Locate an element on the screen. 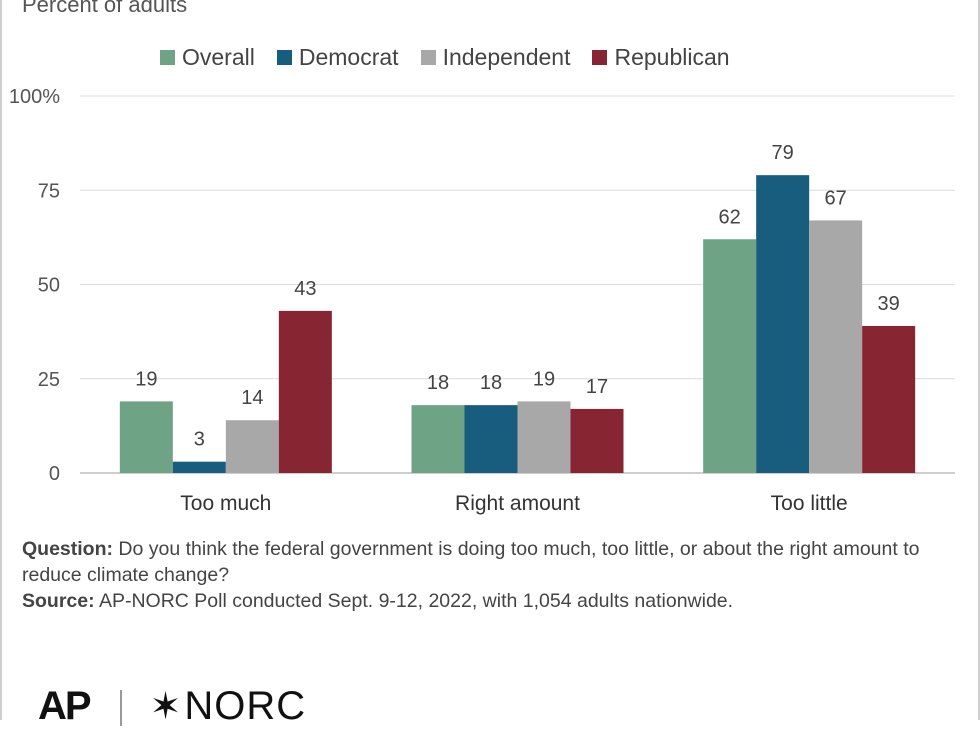 The image size is (980, 729). data-label: 17 is located at coordinates (597, 387).